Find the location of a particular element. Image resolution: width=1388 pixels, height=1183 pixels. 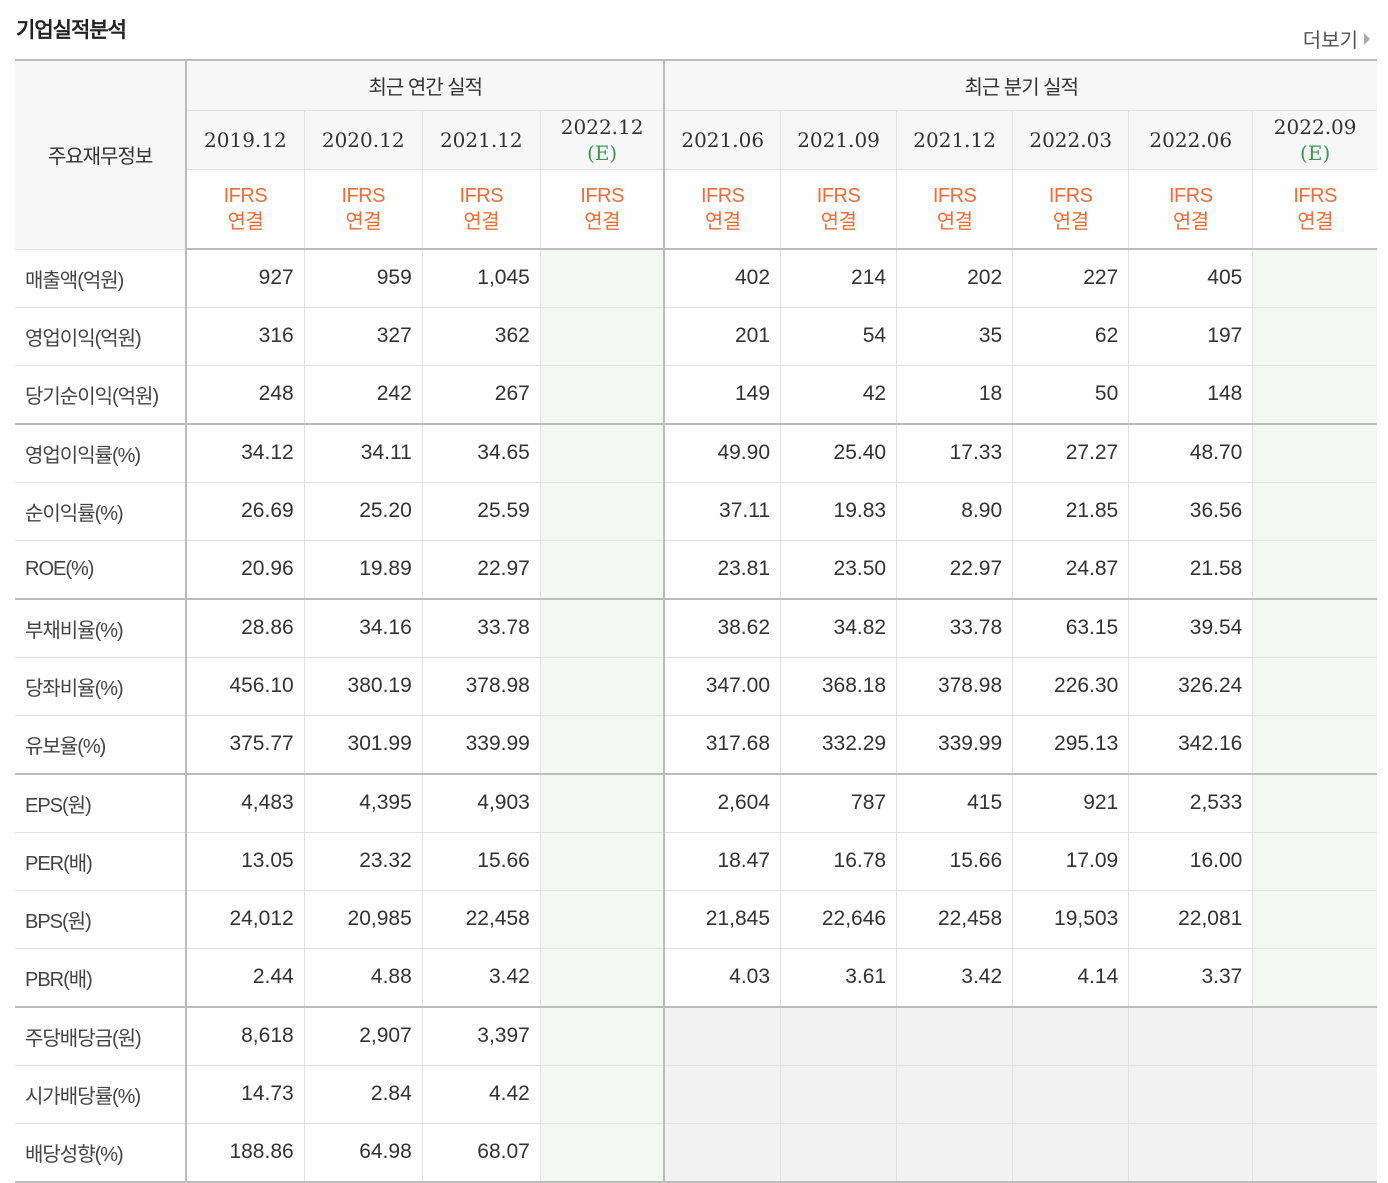

quarter-value-cell: 402 is located at coordinates (722, 277).